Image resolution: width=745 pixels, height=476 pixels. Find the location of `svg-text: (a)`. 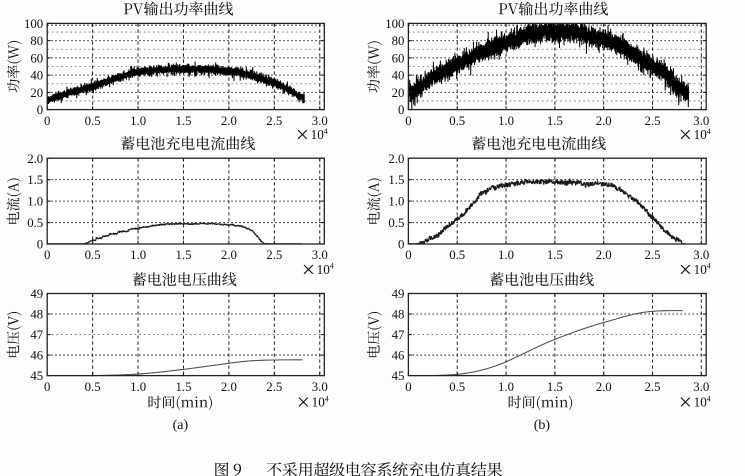

svg-text: (a) is located at coordinates (181, 425).